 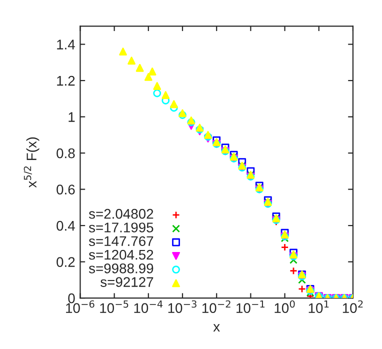 I want to click on y-axis-title: x$^{5/2}$ F(x), so click(x=32, y=162).